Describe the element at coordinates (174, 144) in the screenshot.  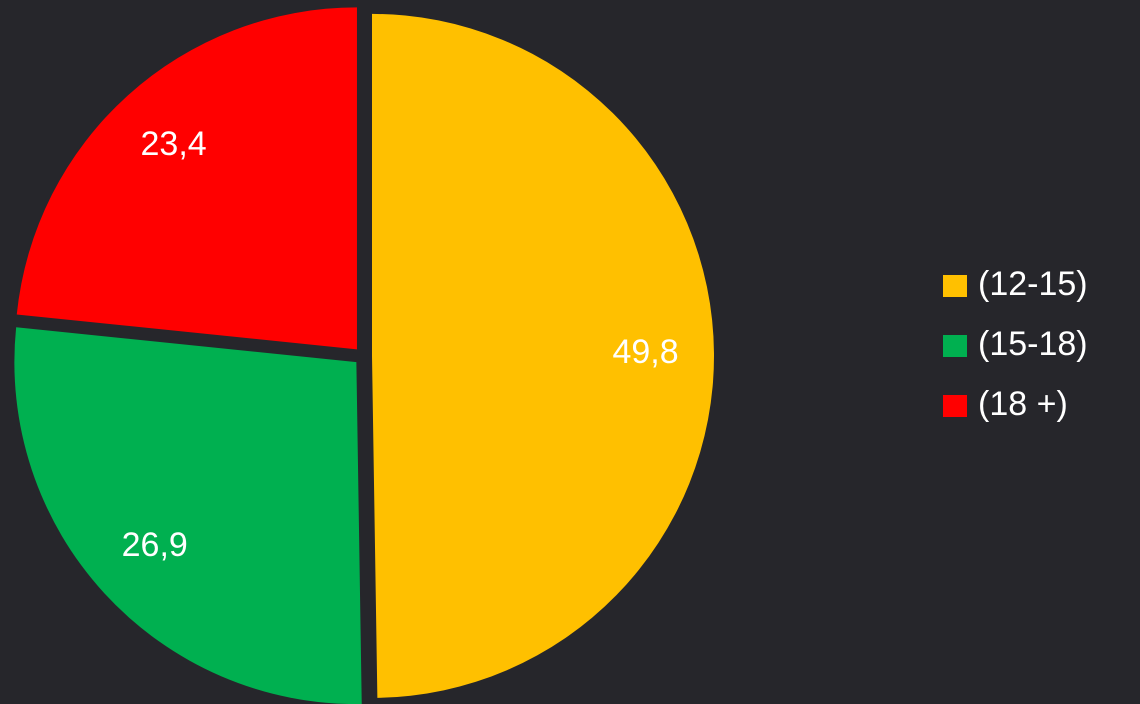
I see `data-label: 23,4` at that location.